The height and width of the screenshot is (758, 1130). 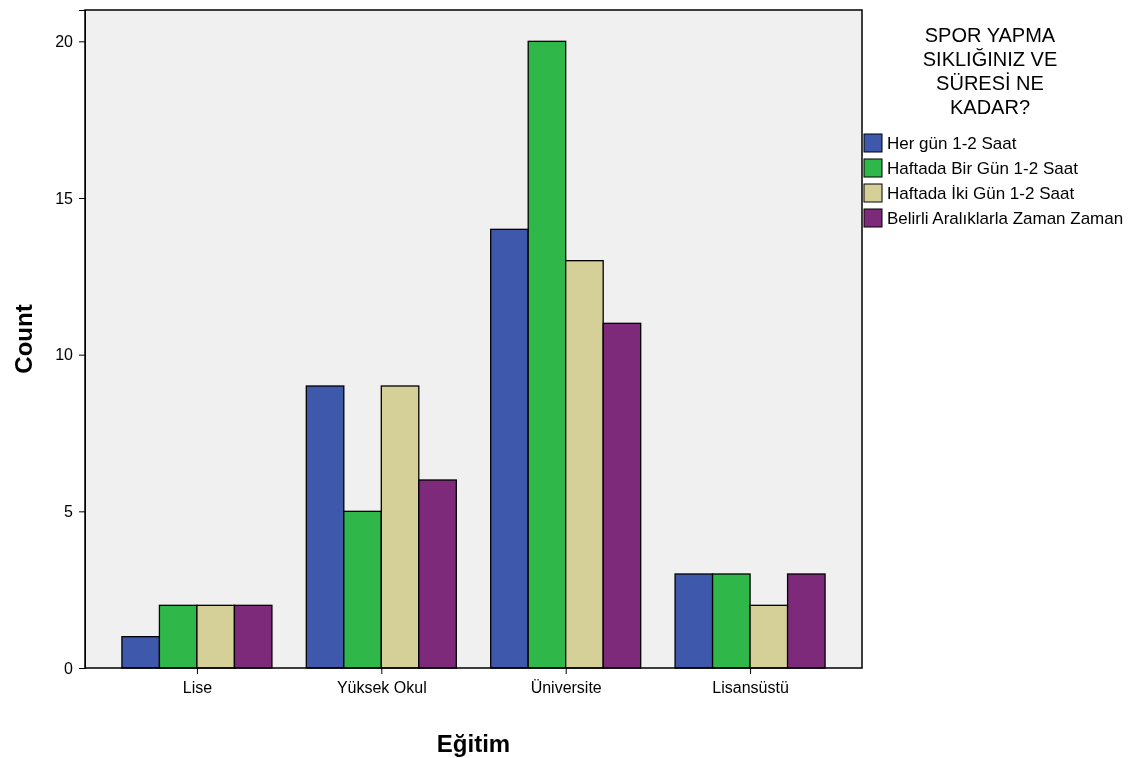 I want to click on x-tick-label: Yüksek Okul, so click(x=381, y=688).